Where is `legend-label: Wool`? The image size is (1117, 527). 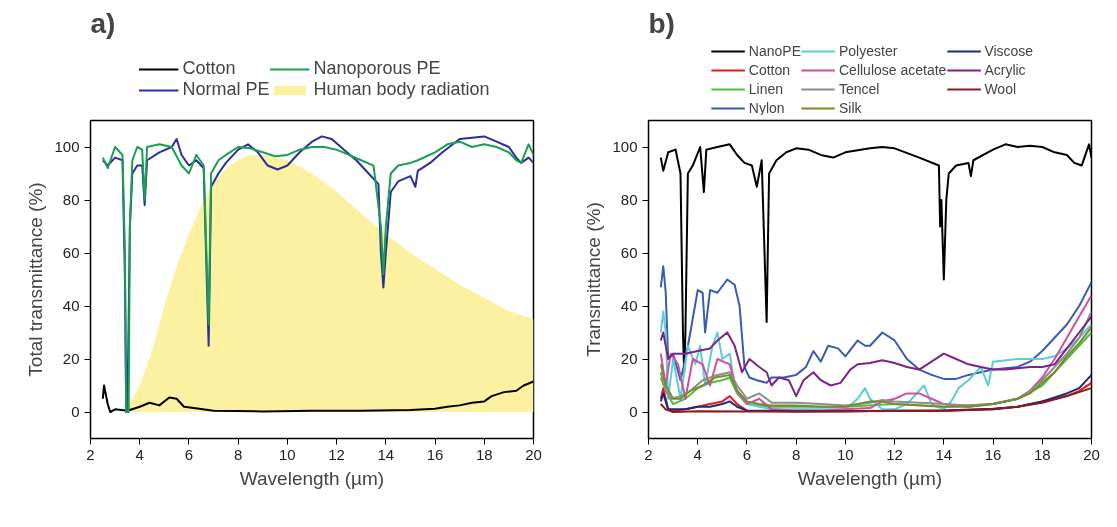 legend-label: Wool is located at coordinates (1000, 88).